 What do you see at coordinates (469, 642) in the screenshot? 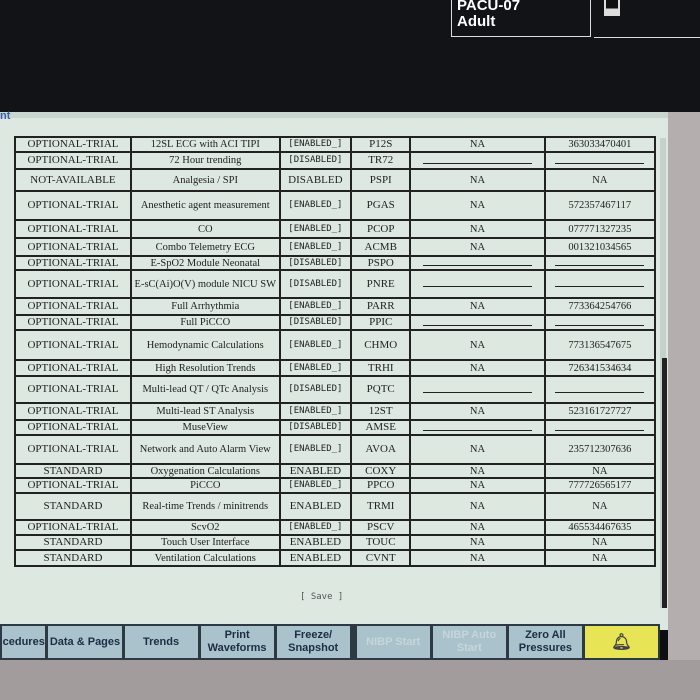
I see `button-nibp-auto-start: NIBP Auto Start` at bounding box center [469, 642].